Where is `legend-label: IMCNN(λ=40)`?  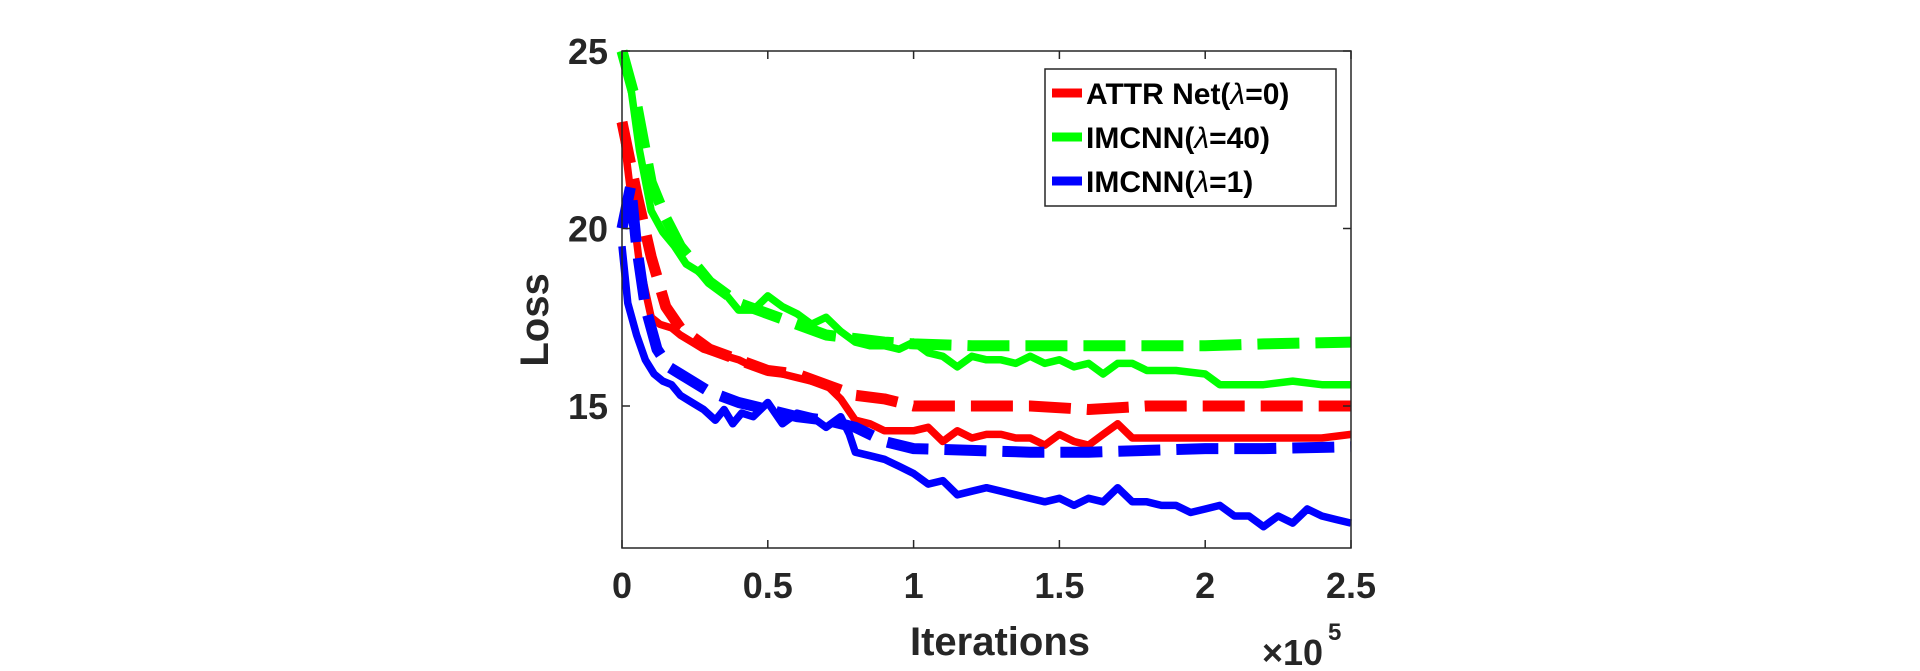 legend-label: IMCNN(λ=40) is located at coordinates (1178, 138).